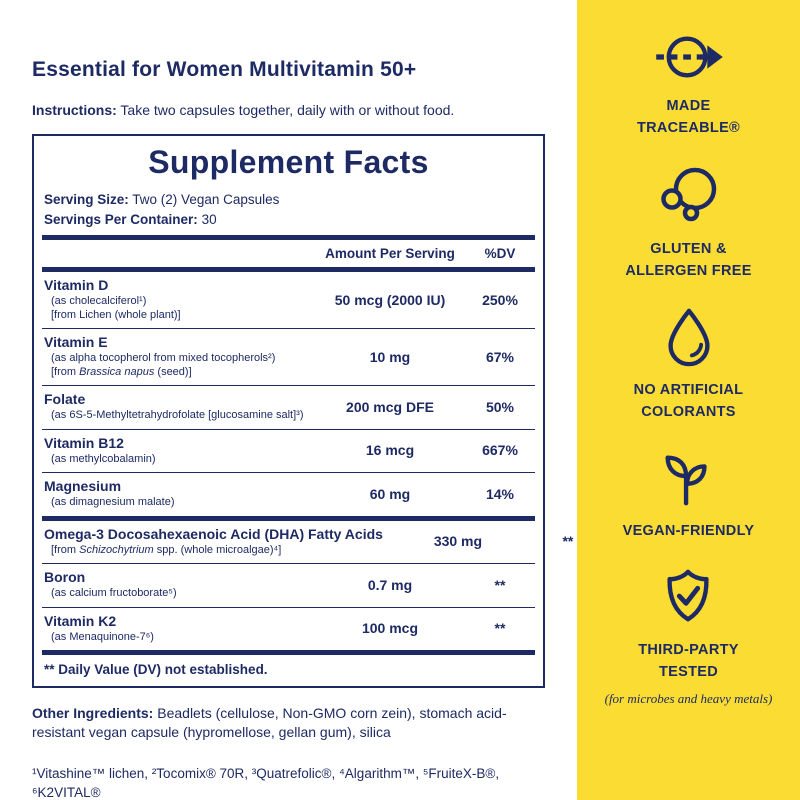 The width and height of the screenshot is (800, 800). Describe the element at coordinates (178, 460) in the screenshot. I see `nutrient-details: (as methylcobalamin)` at that location.